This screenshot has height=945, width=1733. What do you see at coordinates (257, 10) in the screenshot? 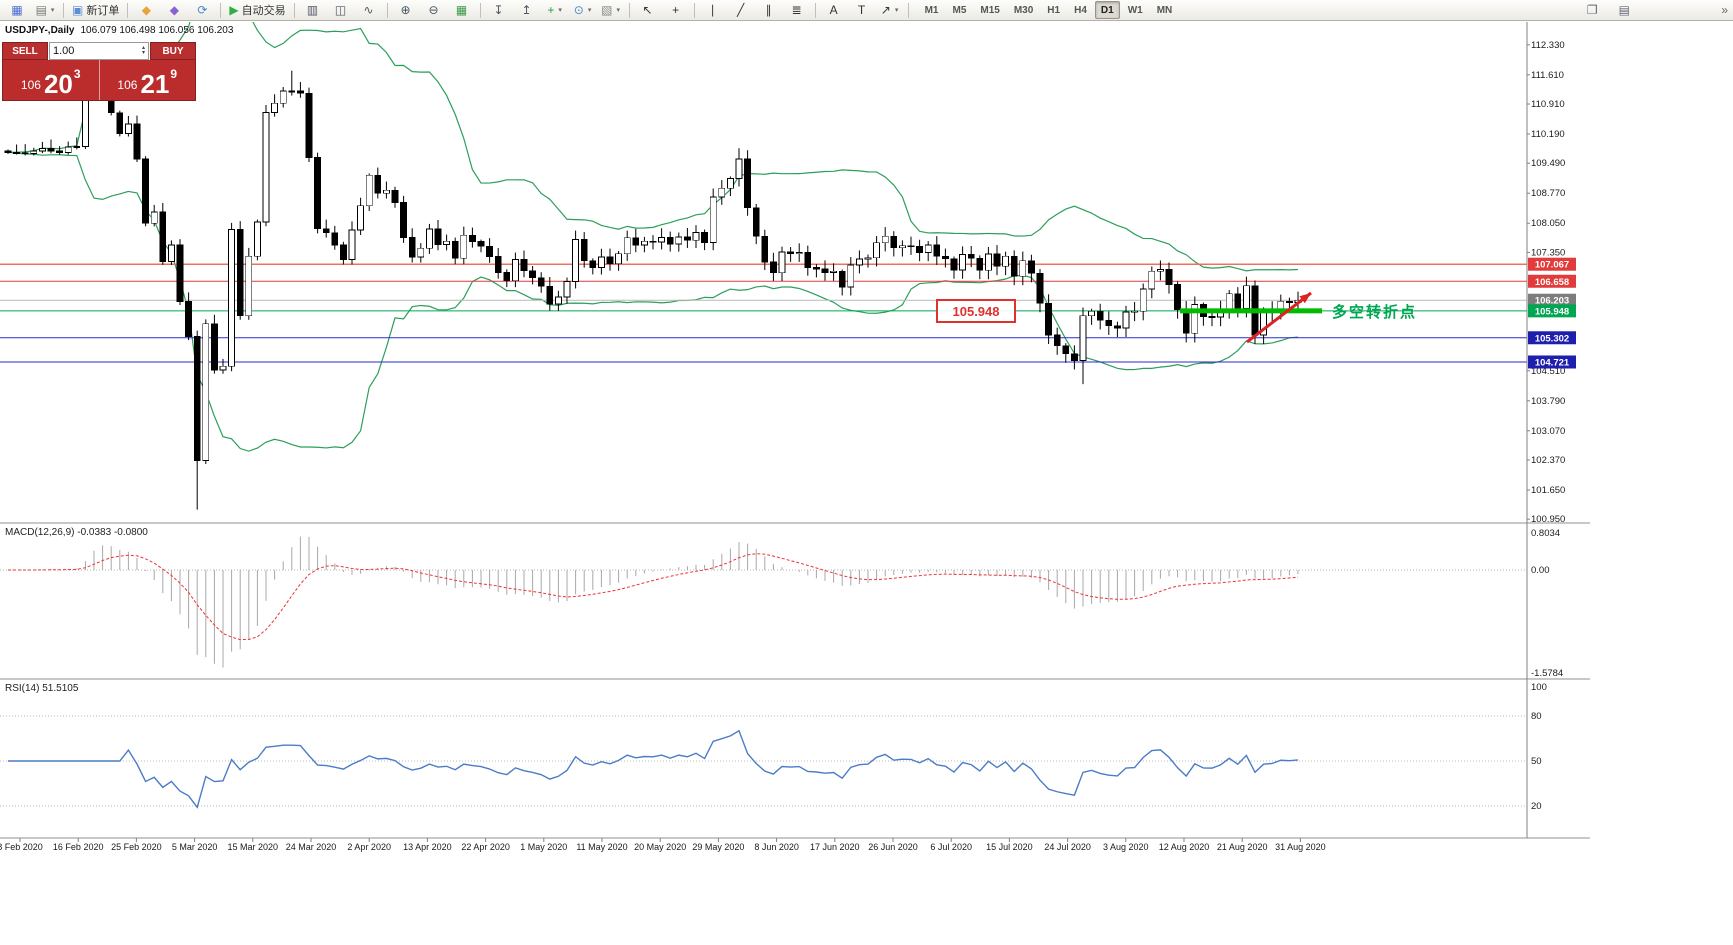
I see `autotrading-button: ▶ 自动交易` at bounding box center [257, 10].